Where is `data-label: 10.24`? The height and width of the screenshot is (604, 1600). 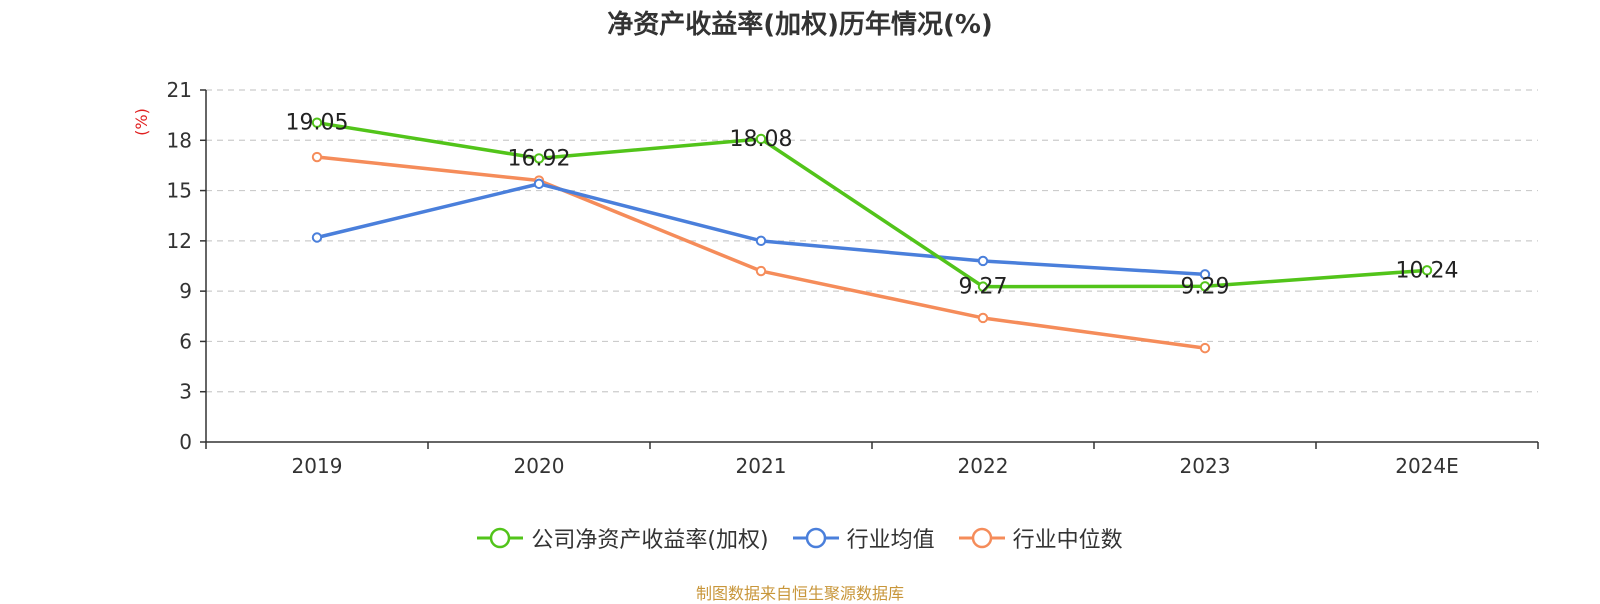 data-label: 10.24 is located at coordinates (1427, 270).